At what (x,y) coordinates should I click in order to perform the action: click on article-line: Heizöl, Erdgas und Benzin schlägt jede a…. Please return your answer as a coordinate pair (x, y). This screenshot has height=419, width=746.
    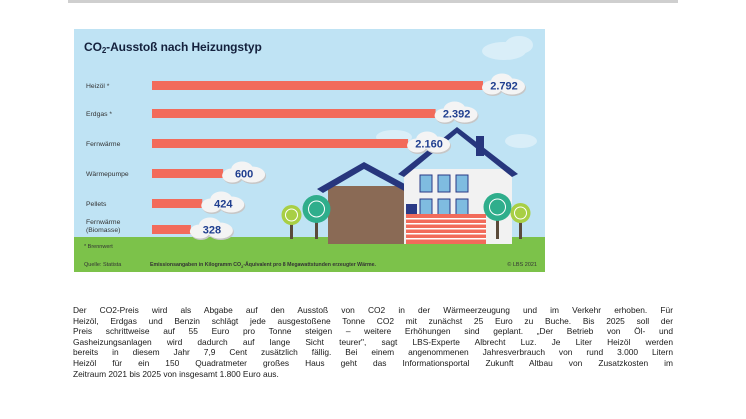
    Looking at the image, I should click on (373, 320).